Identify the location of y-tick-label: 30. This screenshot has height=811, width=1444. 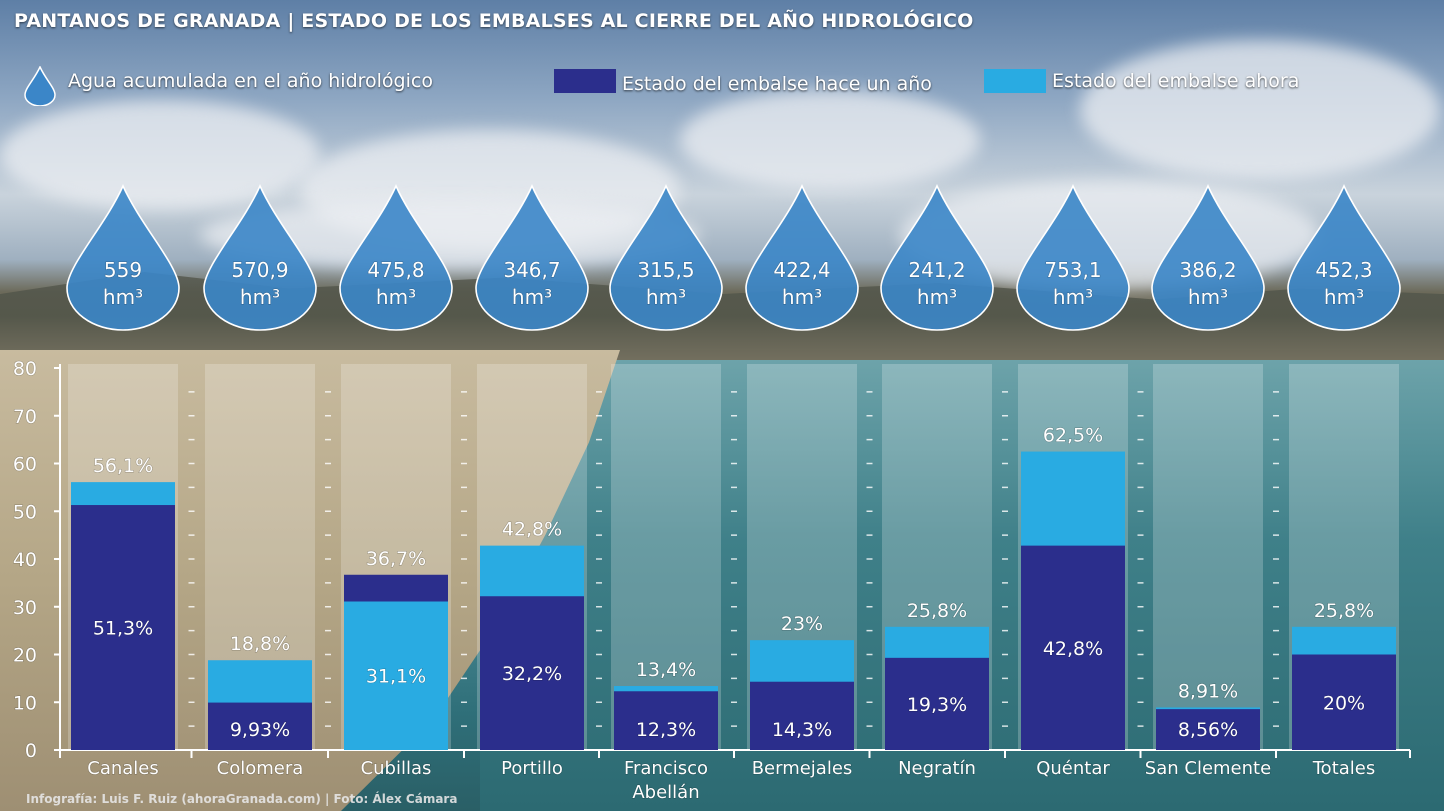
(25, 608).